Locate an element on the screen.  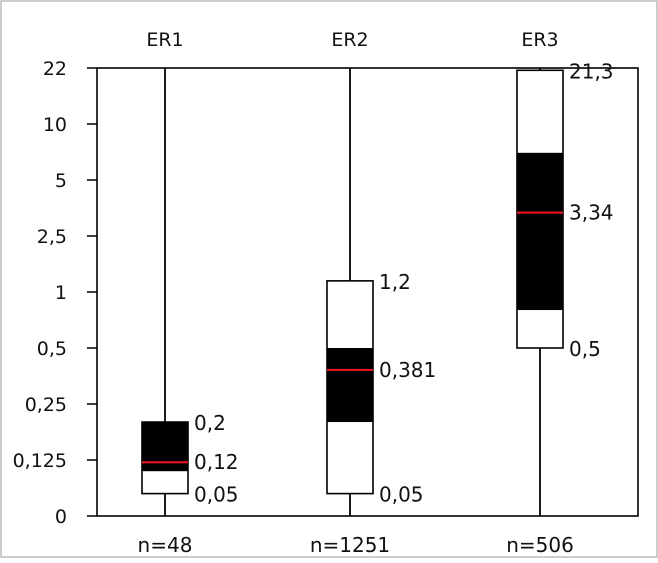
value-label-top: 21,3 is located at coordinates (591, 71).